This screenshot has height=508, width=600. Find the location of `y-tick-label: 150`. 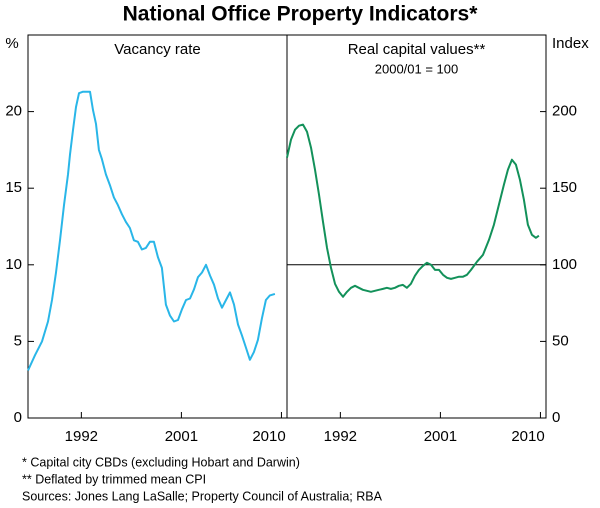

y-tick-label: 150 is located at coordinates (564, 187).